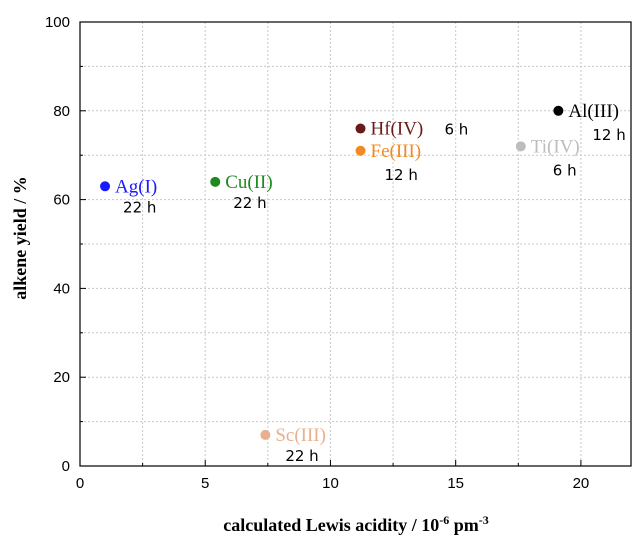 The height and width of the screenshot is (540, 633). I want to click on y-tick-label: 0, so click(66, 466).